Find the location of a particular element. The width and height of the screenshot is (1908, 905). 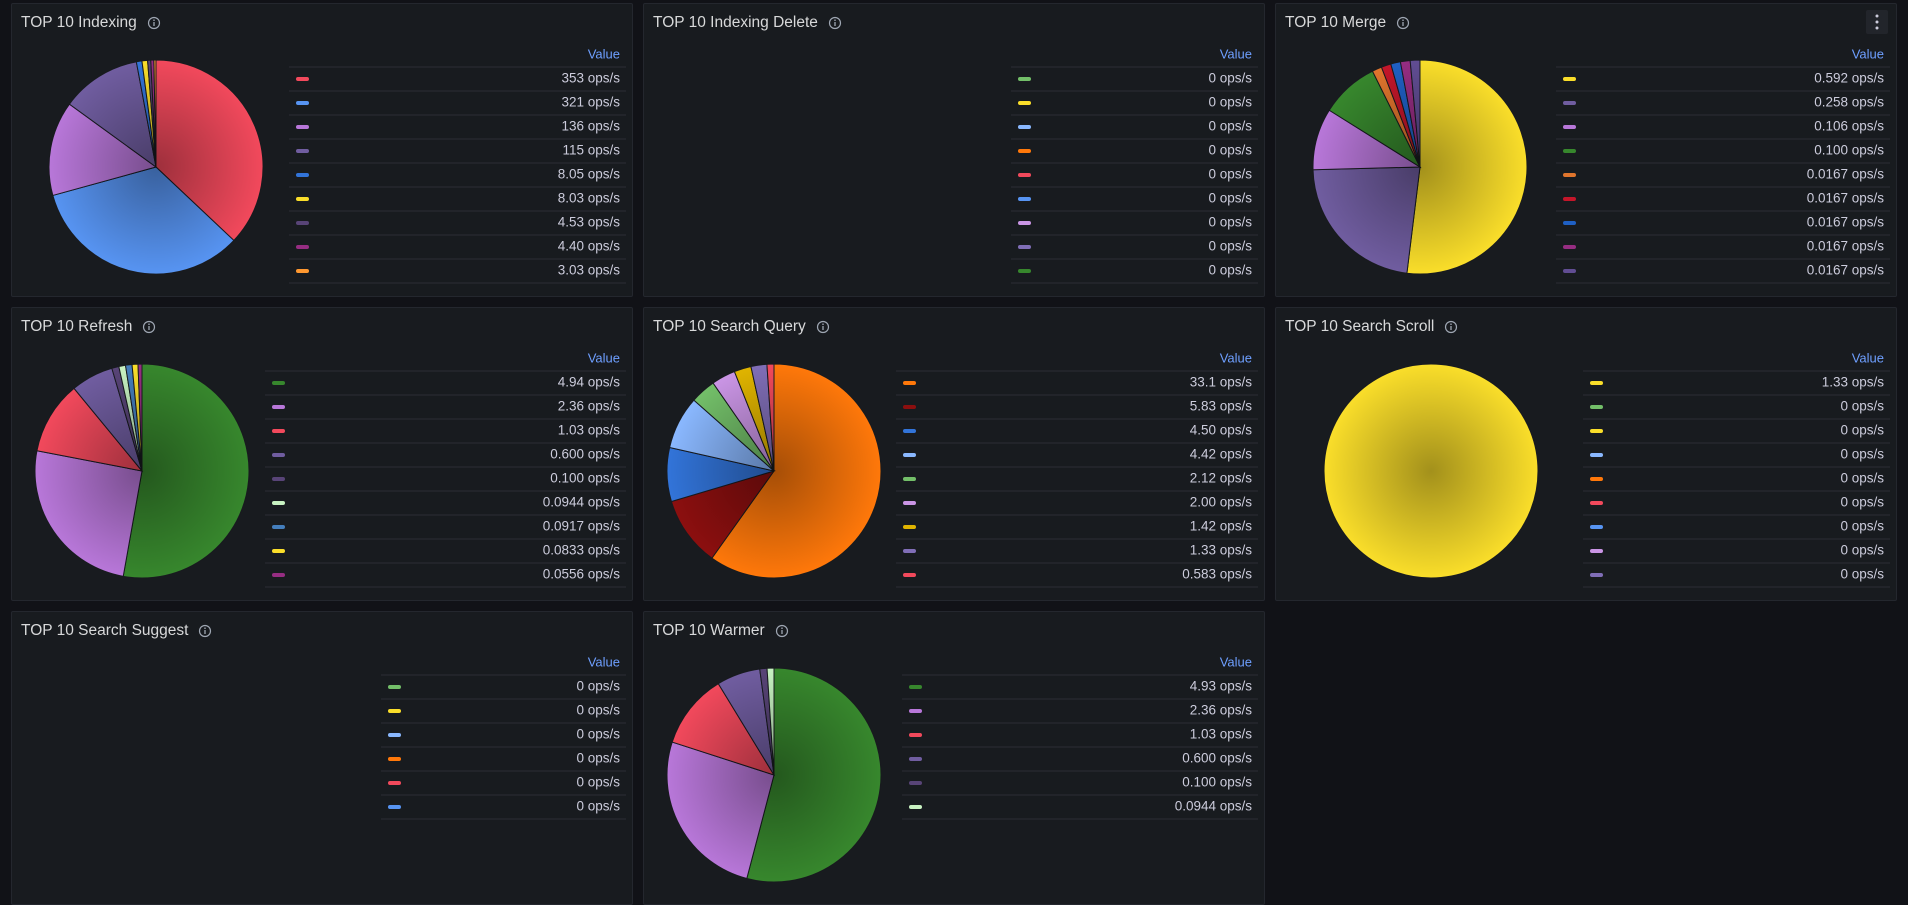

panel-header: TOP 10 Indexing is located at coordinates (91, 23).